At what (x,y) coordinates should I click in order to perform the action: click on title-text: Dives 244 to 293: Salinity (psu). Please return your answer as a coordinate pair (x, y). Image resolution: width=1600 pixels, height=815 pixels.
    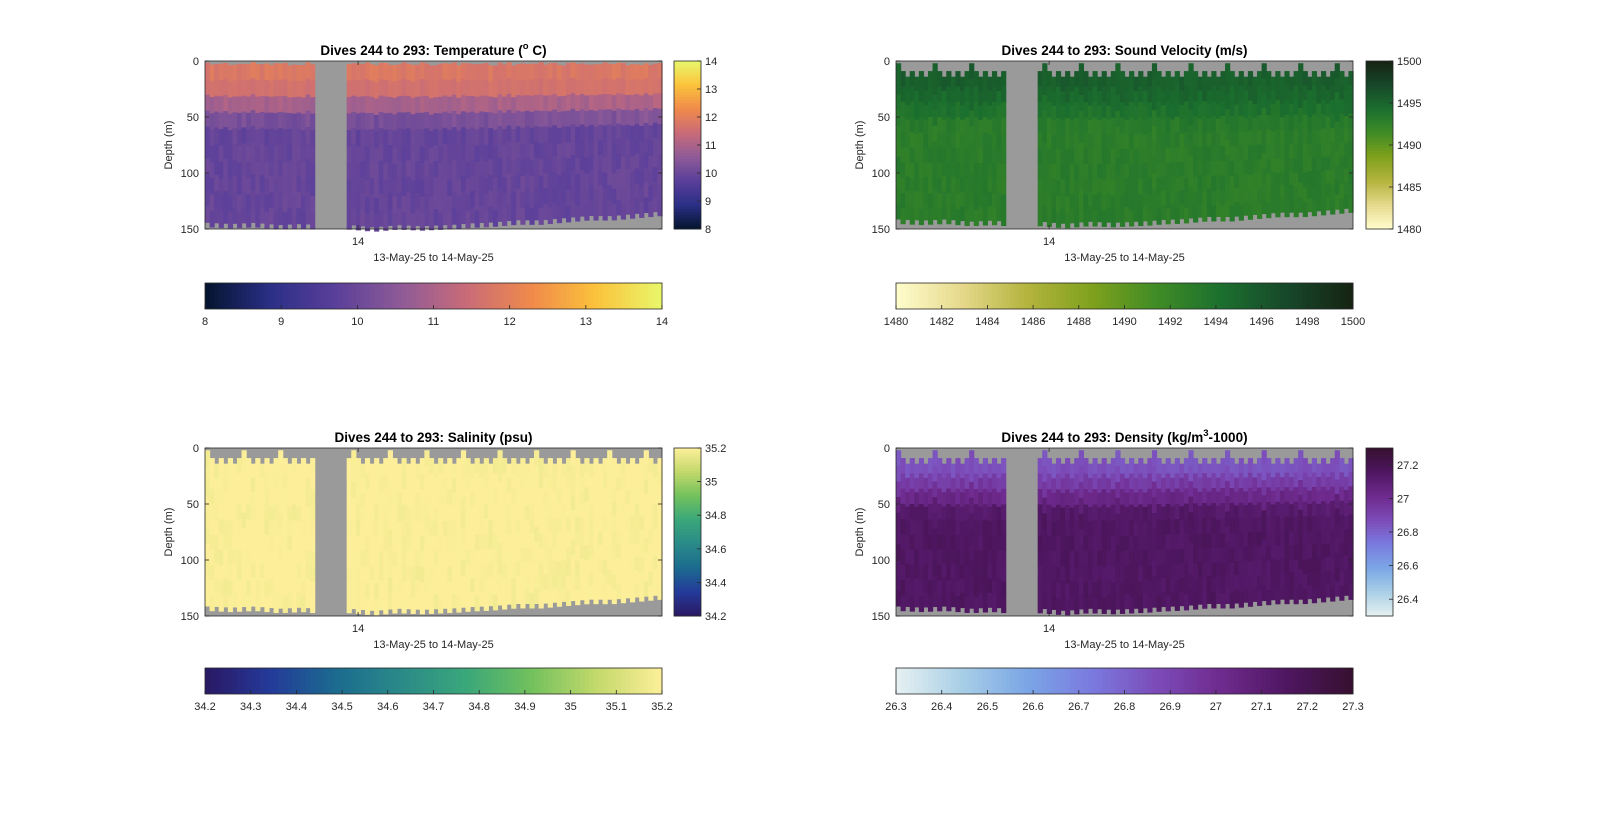
    Looking at the image, I should click on (433, 437).